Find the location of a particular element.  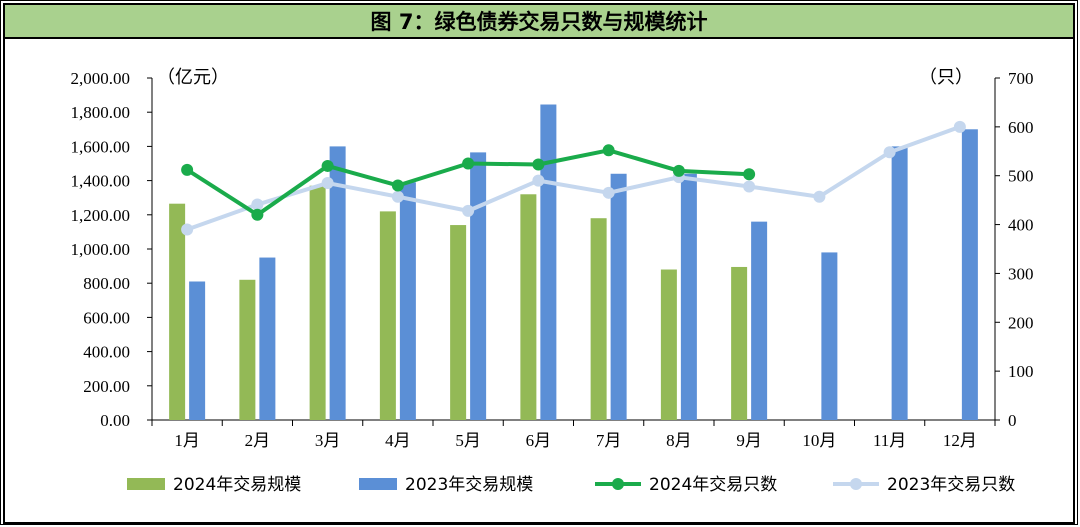

x-tick-label: 12月 is located at coordinates (960, 440).